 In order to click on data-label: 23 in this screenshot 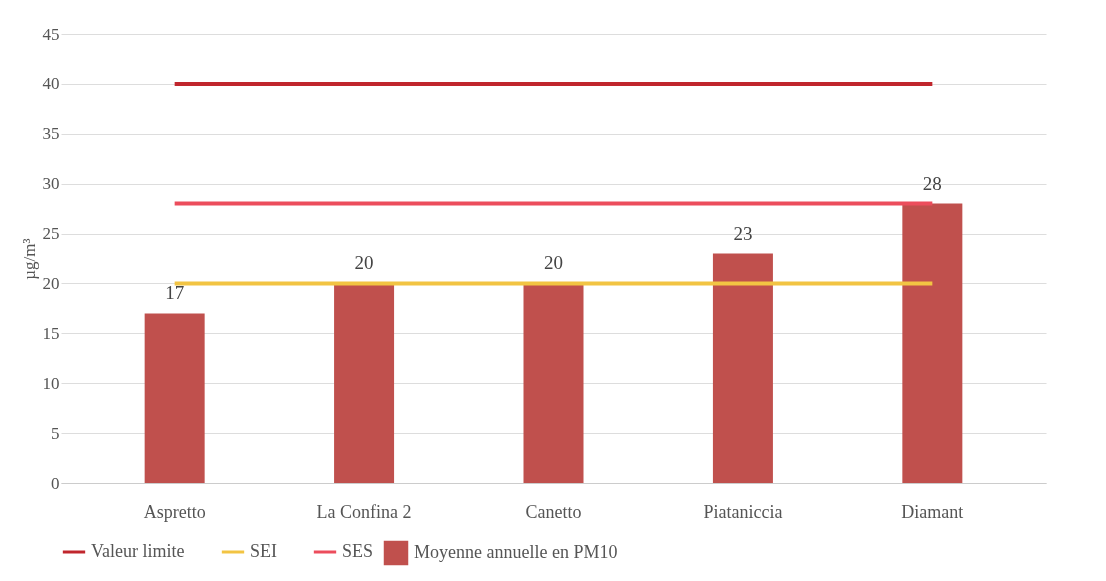, I will do `click(743, 233)`.